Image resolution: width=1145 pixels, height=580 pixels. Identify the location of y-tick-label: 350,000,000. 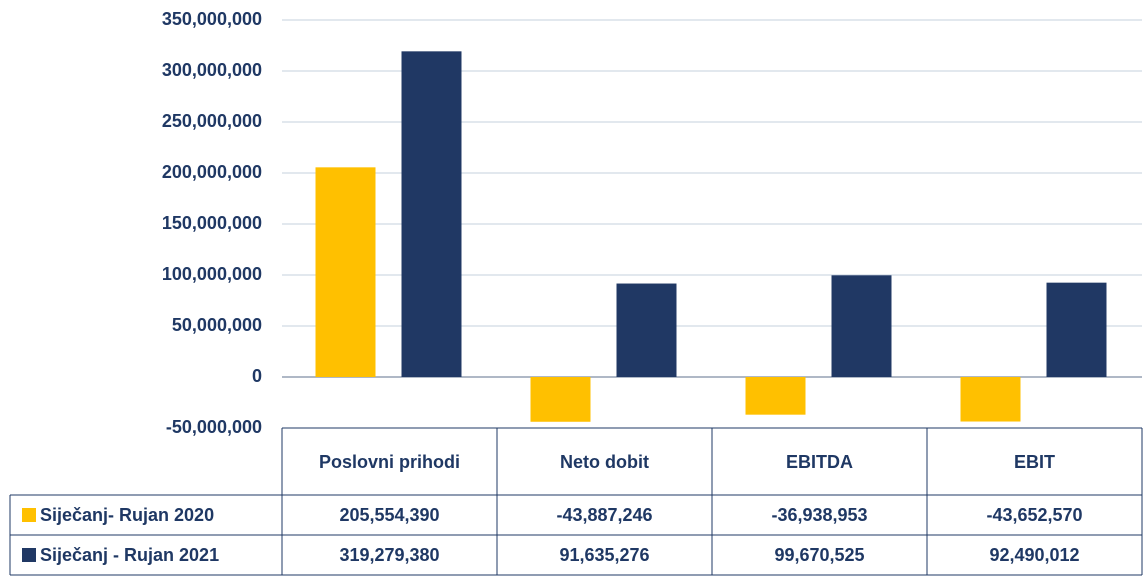
(212, 19).